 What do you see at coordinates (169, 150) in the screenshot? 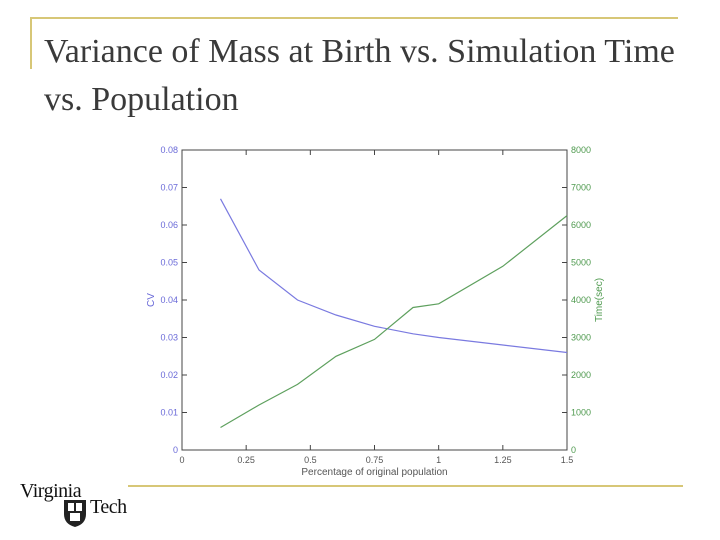
I see `left-tick-label: 0.08` at bounding box center [169, 150].